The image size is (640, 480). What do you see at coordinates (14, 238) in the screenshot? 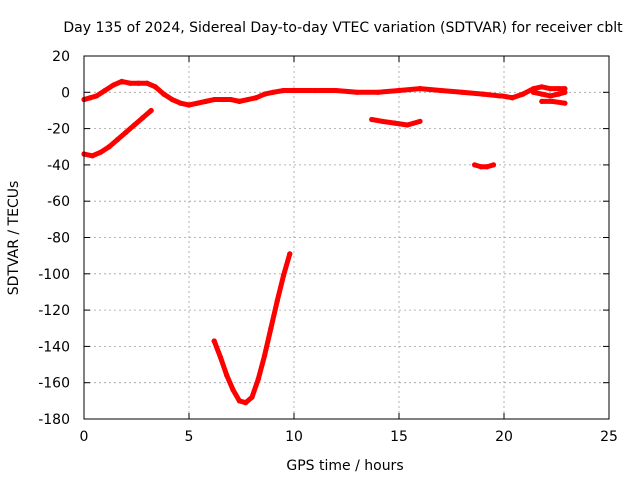
I see `y-axis-label: SDTVAR / TECUs` at bounding box center [14, 238].